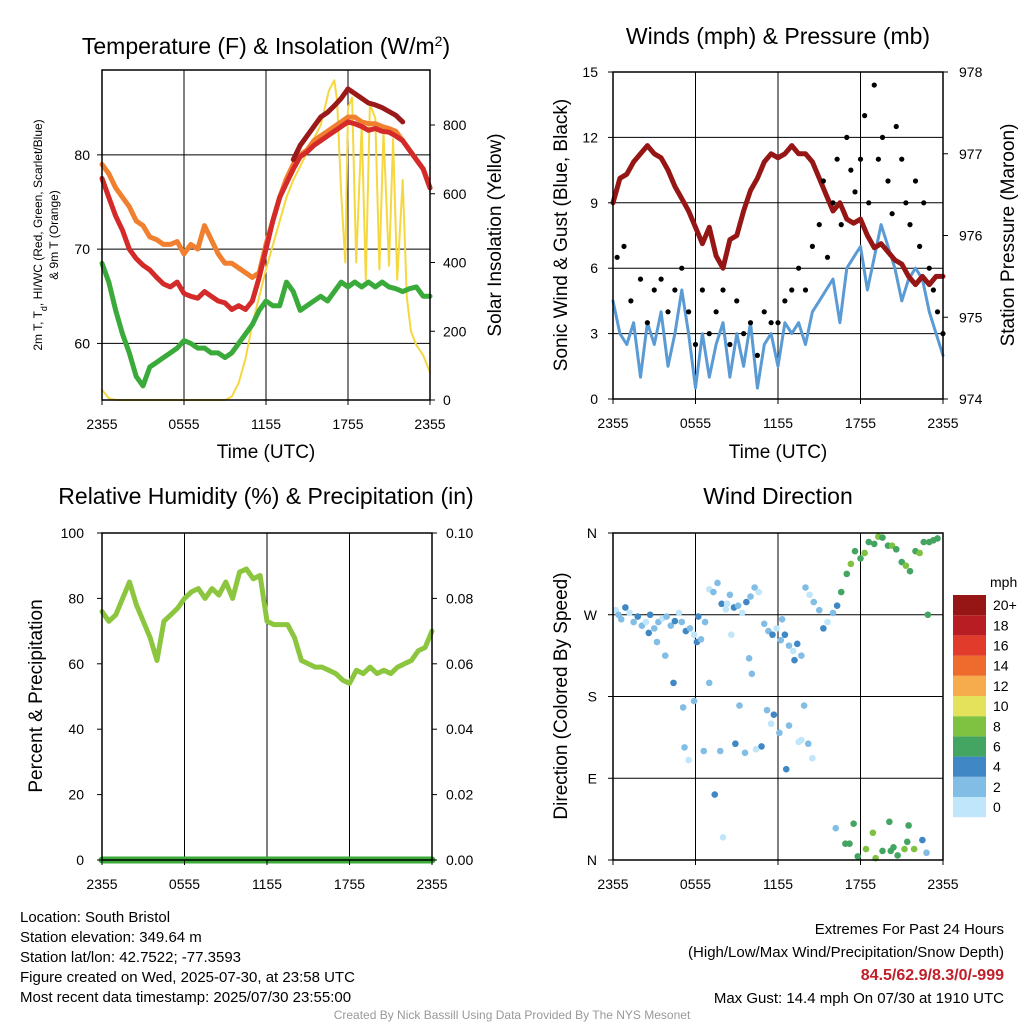  I want to click on winds-title: Winds (mph) & Pressure (mb), so click(778, 36).